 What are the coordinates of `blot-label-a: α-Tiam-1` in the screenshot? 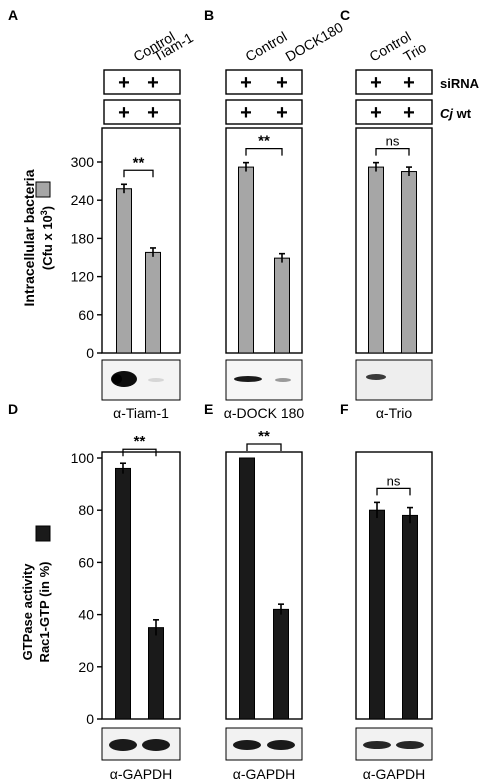 It's located at (141, 413).